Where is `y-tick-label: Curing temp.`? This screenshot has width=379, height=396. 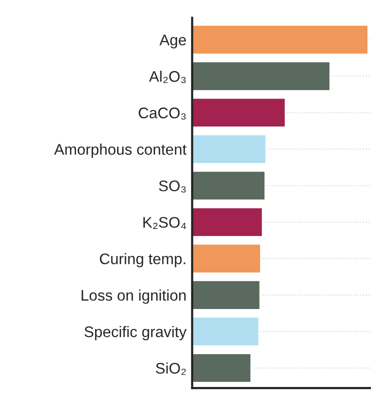 y-tick-label: Curing temp. is located at coordinates (143, 260).